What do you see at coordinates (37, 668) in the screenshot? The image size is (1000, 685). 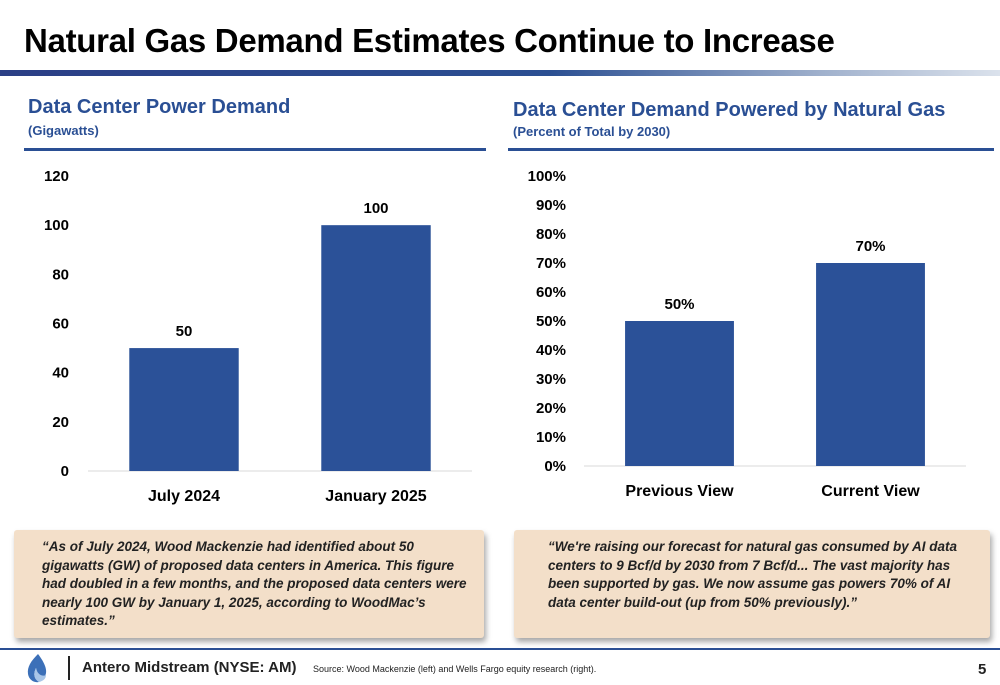 I see `flame-logo-icon` at bounding box center [37, 668].